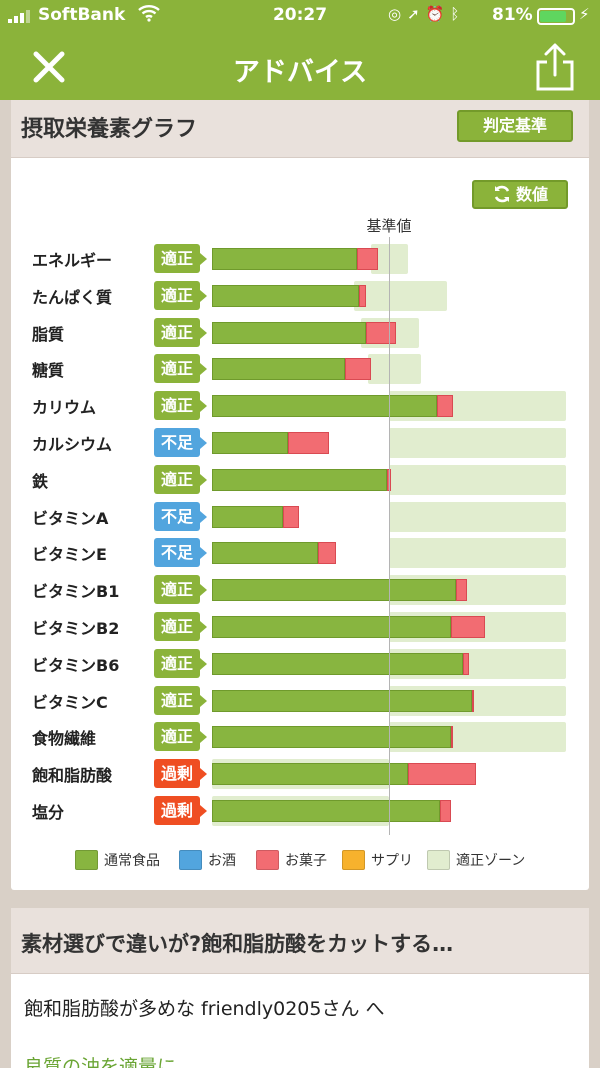  I want to click on nutrient-row: 食物繊維 適正, so click(300, 737).